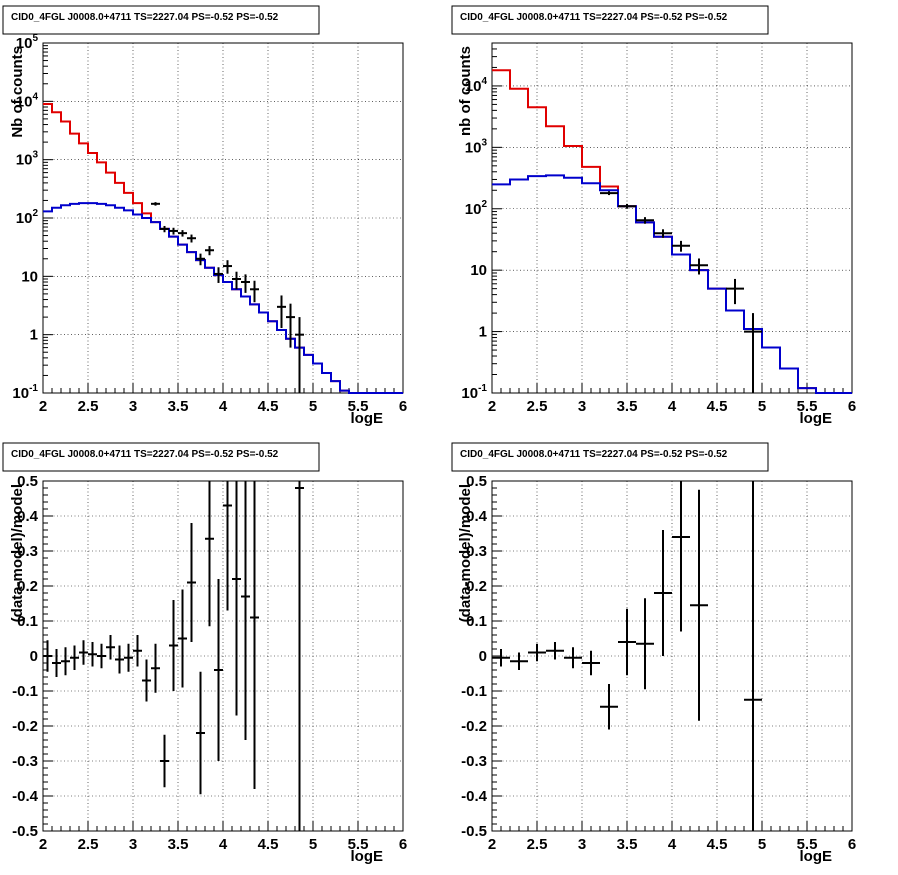 Image resolution: width=898 pixels, height=875 pixels. I want to click on y-tick-label: 1, so click(34, 335).